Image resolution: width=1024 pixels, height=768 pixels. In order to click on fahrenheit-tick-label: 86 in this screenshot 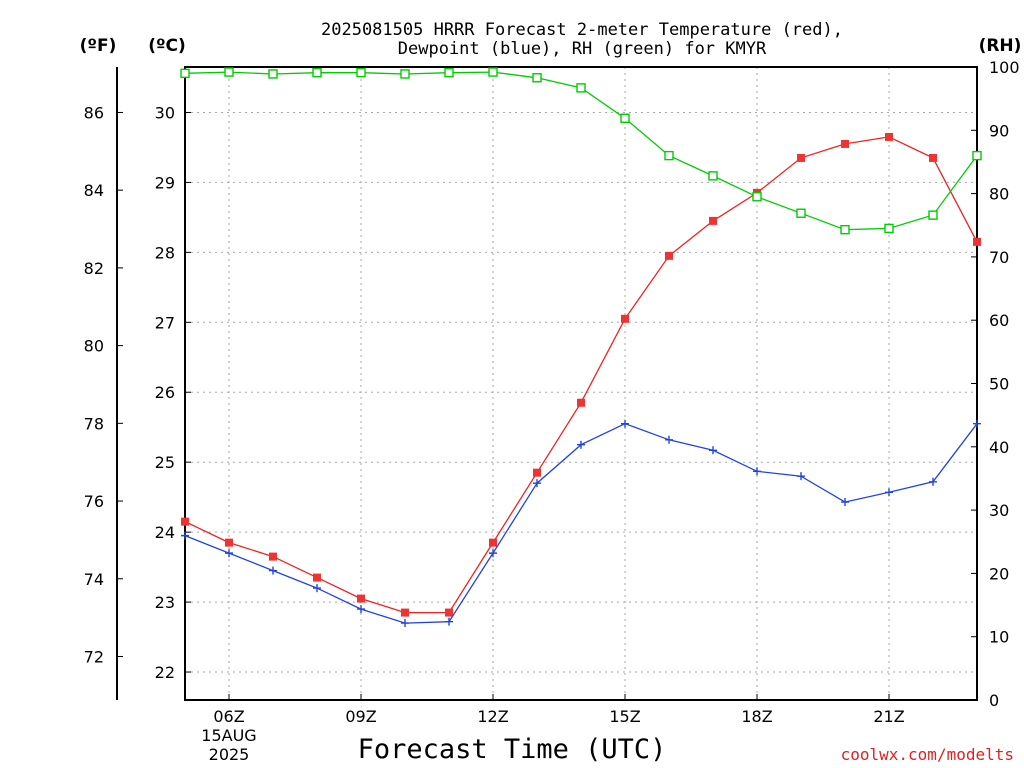, I will do `click(94, 112)`.